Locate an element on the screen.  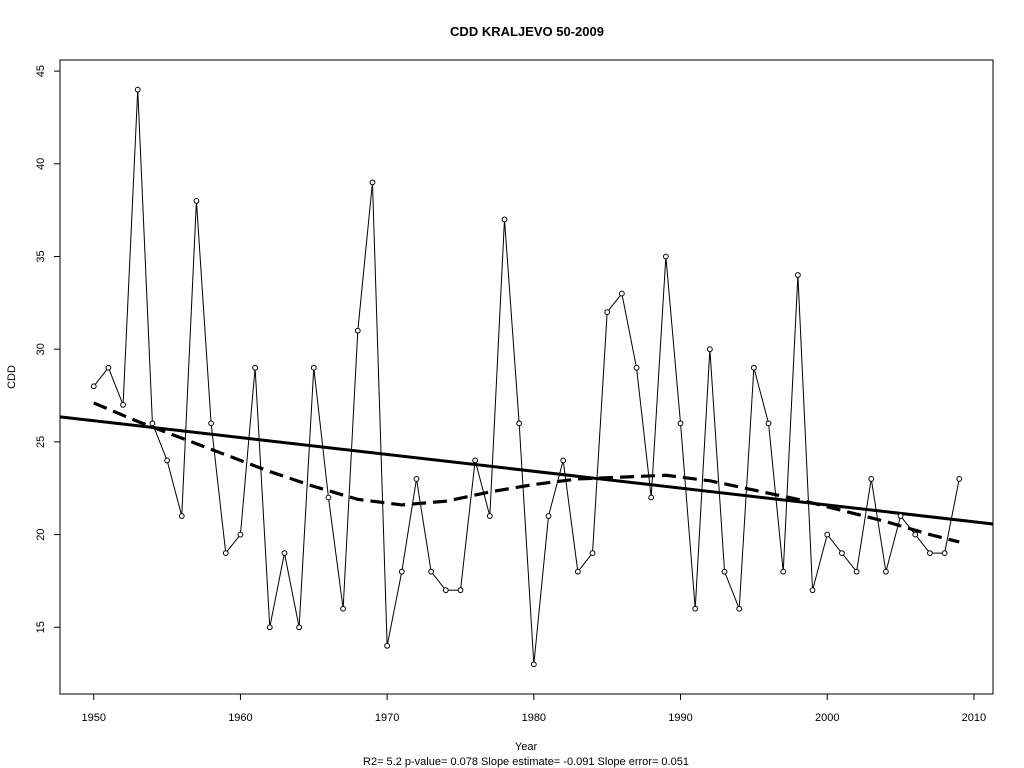
y-tick-label: 35 is located at coordinates (41, 256).